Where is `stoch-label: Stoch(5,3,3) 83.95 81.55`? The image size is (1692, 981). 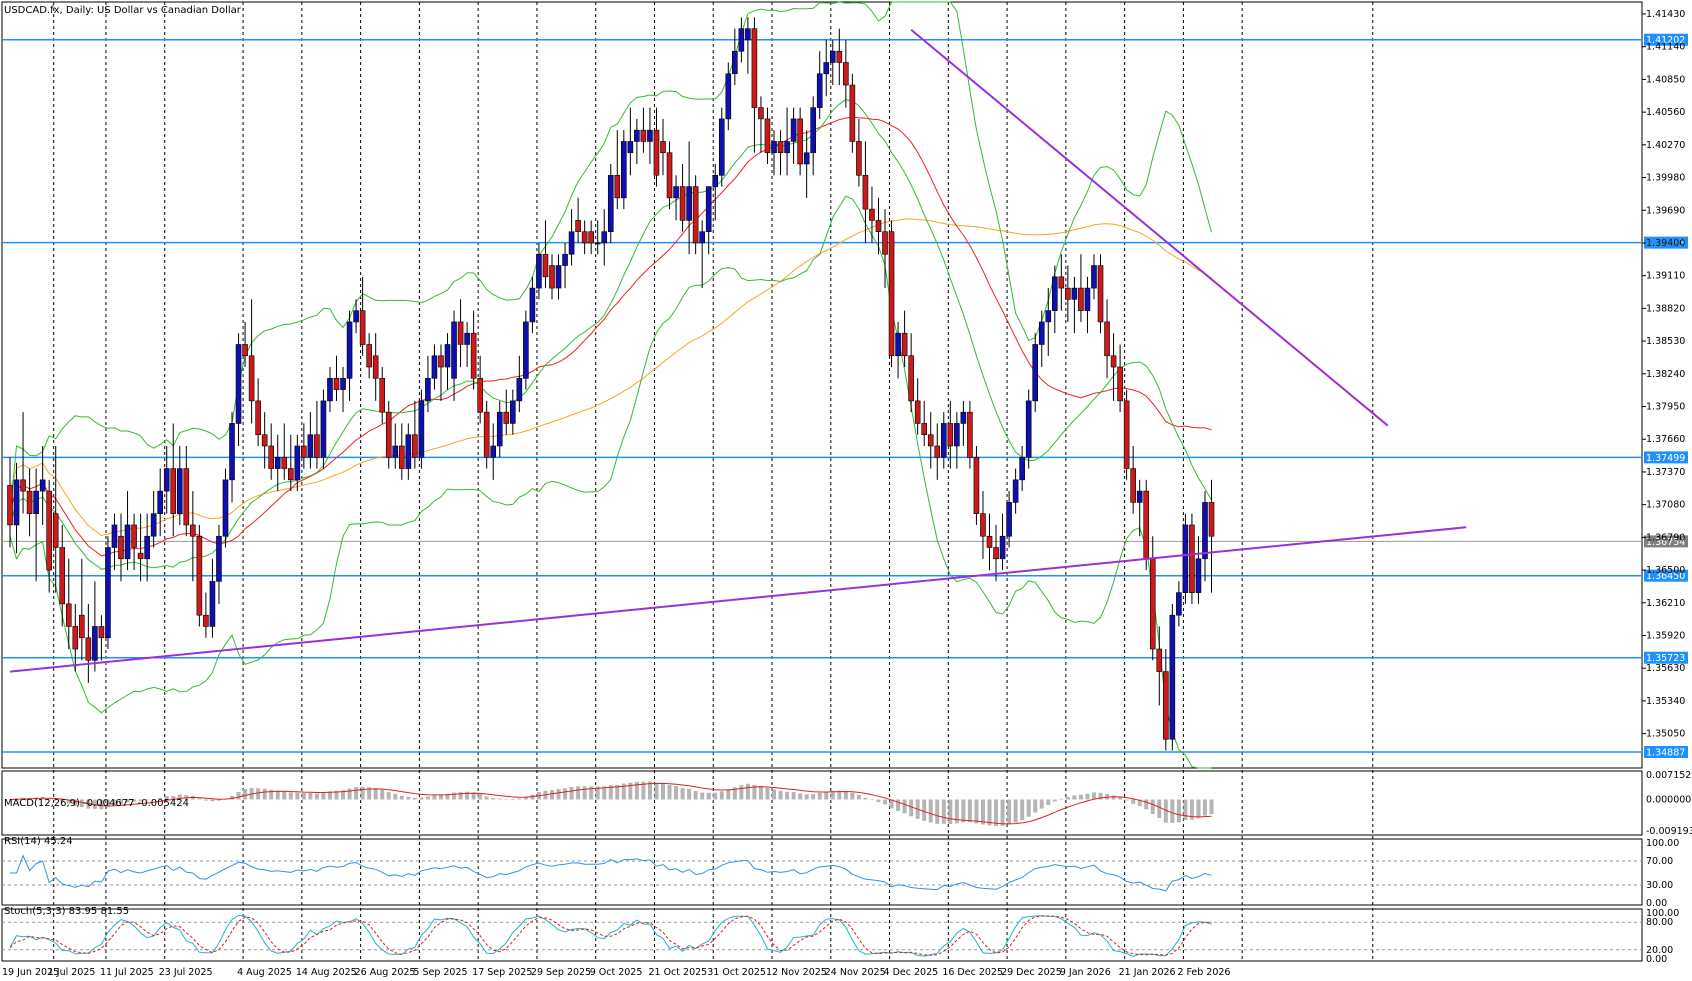 stoch-label: Stoch(5,3,3) 83.95 81.55 is located at coordinates (66, 911).